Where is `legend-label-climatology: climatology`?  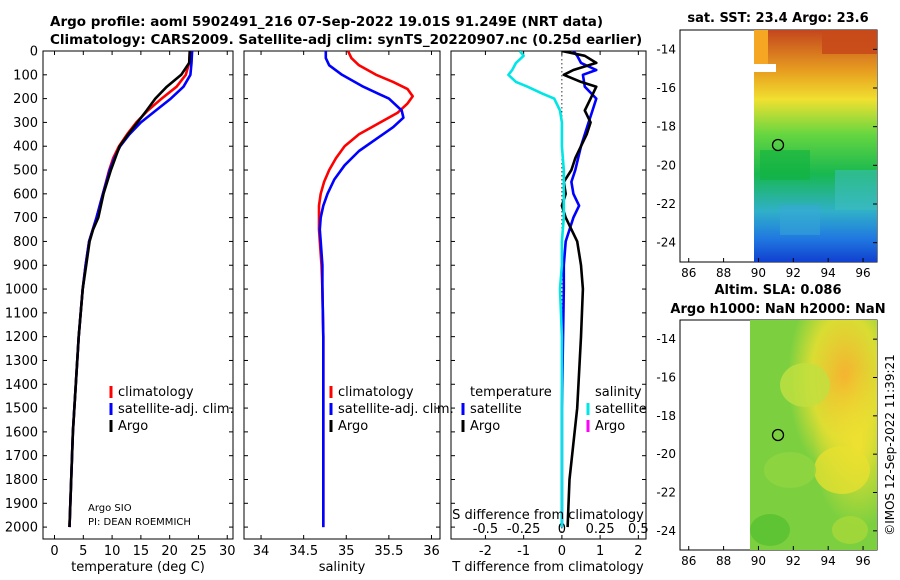 legend-label-climatology: climatology is located at coordinates (376, 392).